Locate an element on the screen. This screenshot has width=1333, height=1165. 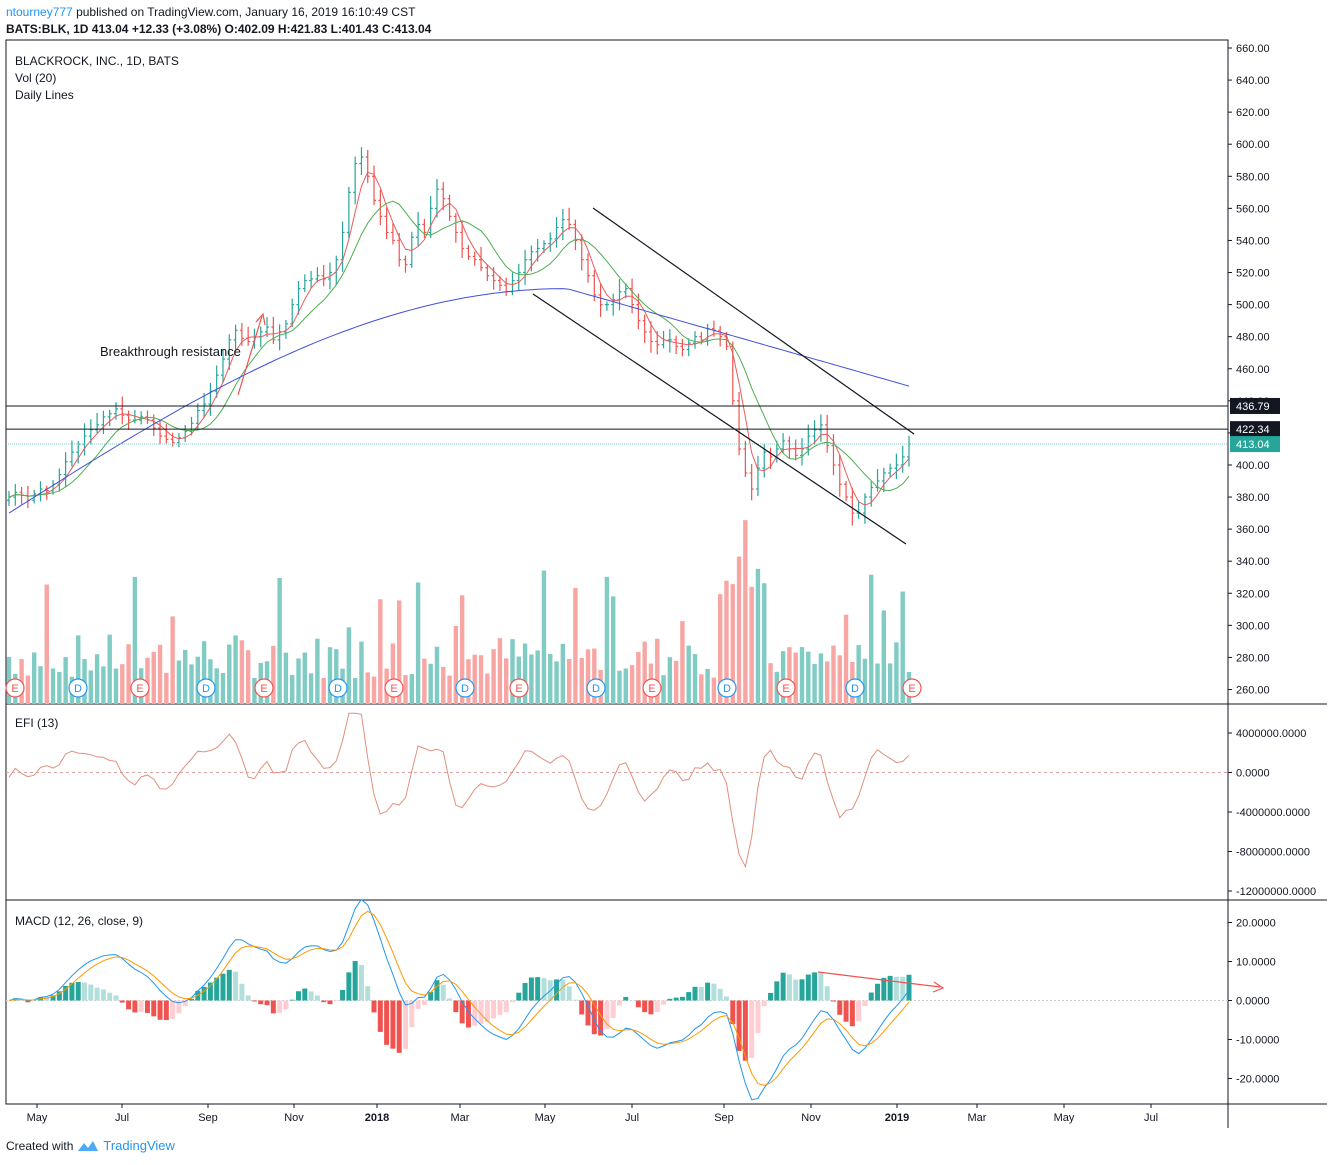
macd-tick-label: 0.0000 is located at coordinates (1253, 1002).